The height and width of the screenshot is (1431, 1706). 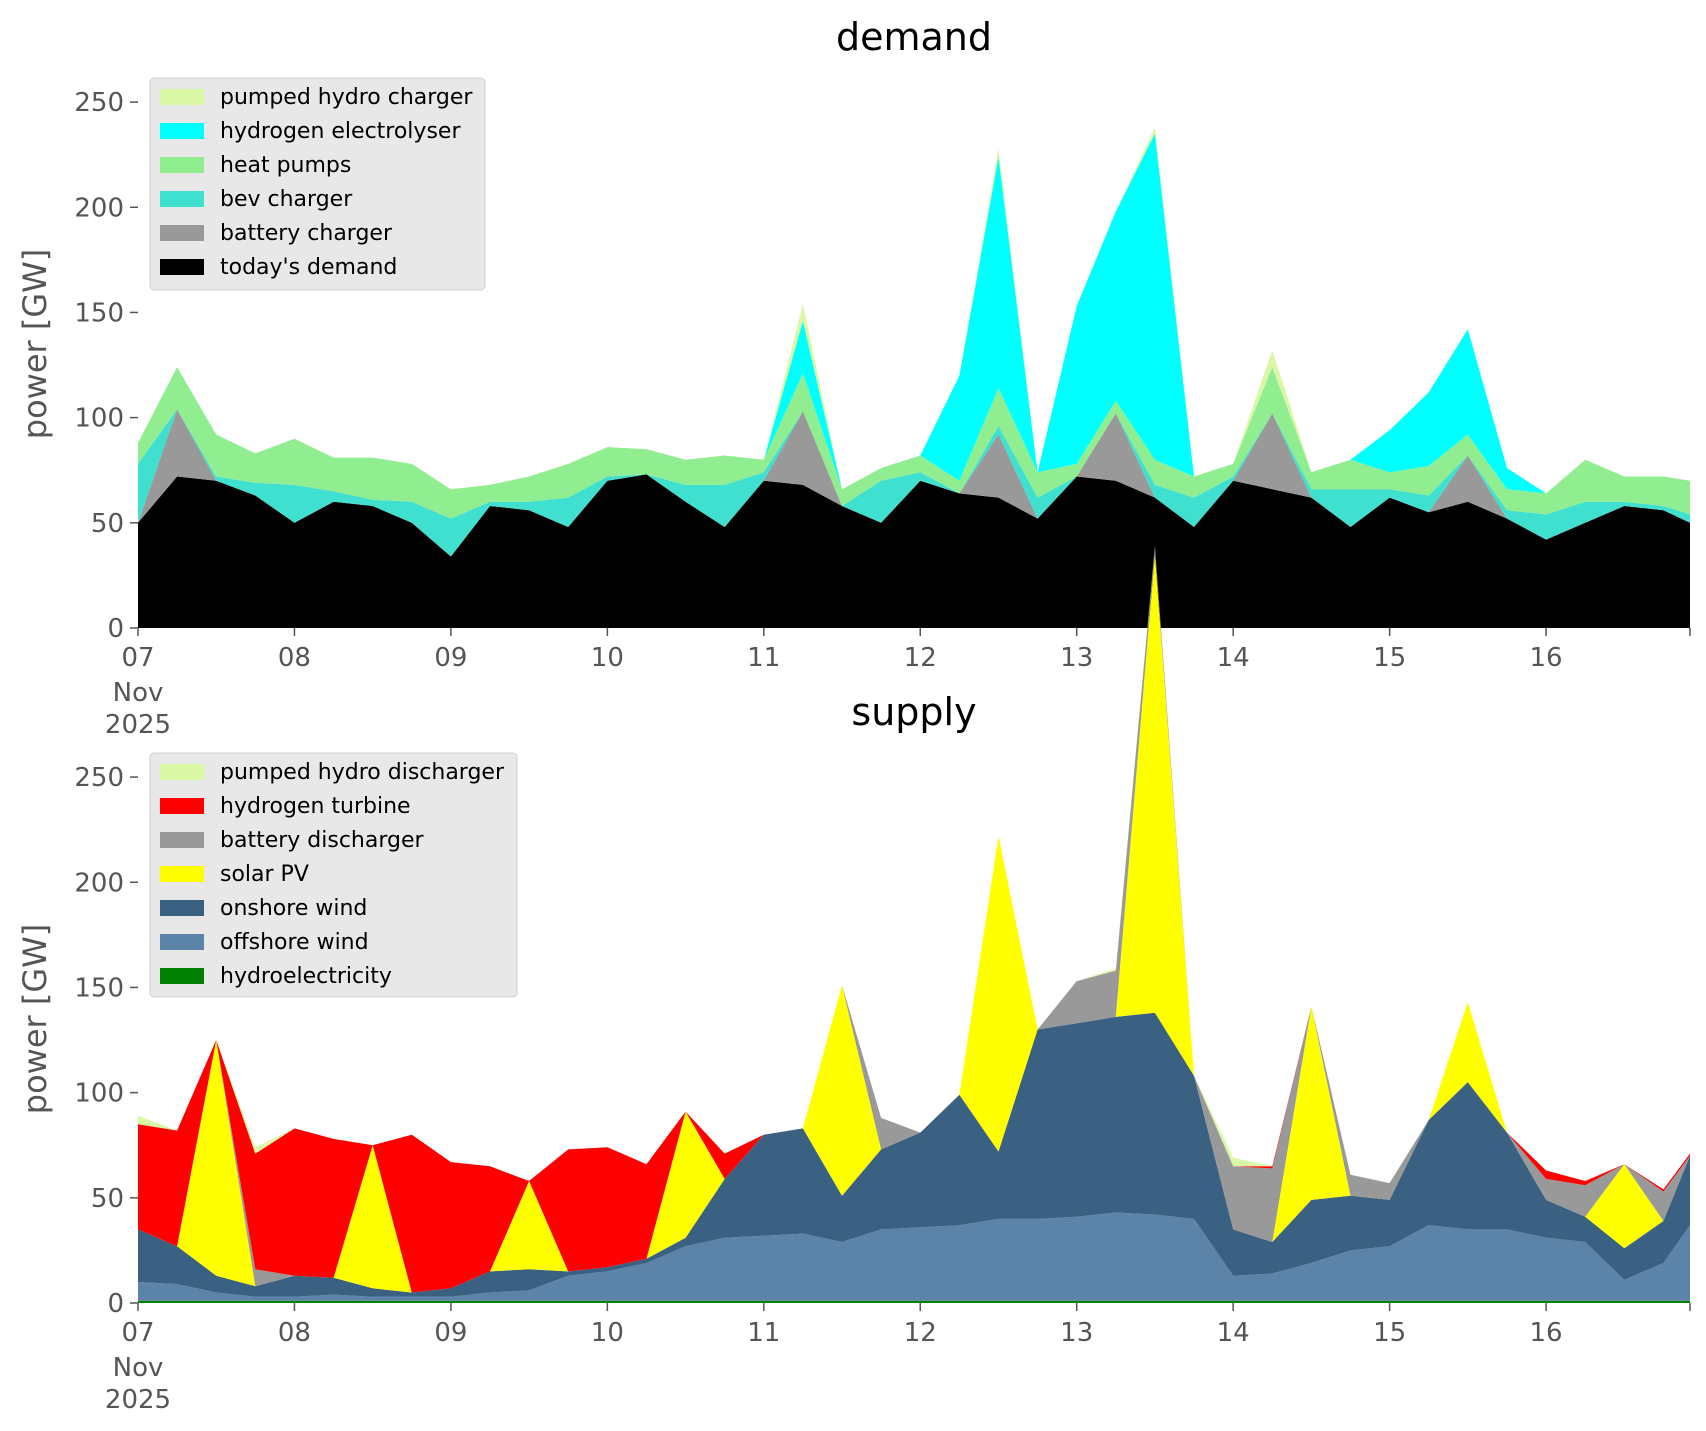 What do you see at coordinates (914, 1301) in the screenshot?
I see `area-hydroelectricity` at bounding box center [914, 1301].